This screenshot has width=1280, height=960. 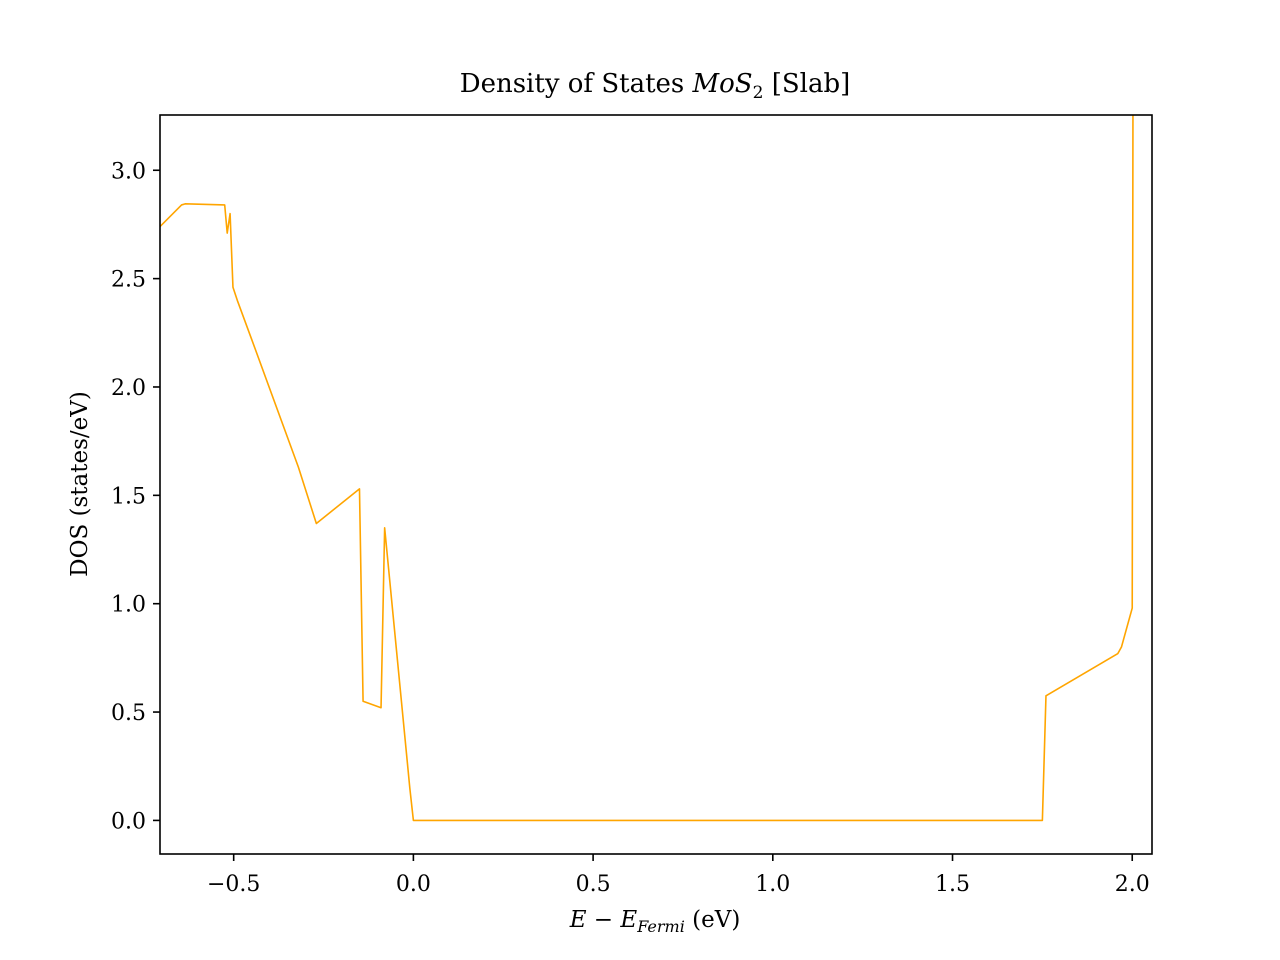 What do you see at coordinates (576, 84) in the screenshot?
I see `chart-title-prefix: Density of States` at bounding box center [576, 84].